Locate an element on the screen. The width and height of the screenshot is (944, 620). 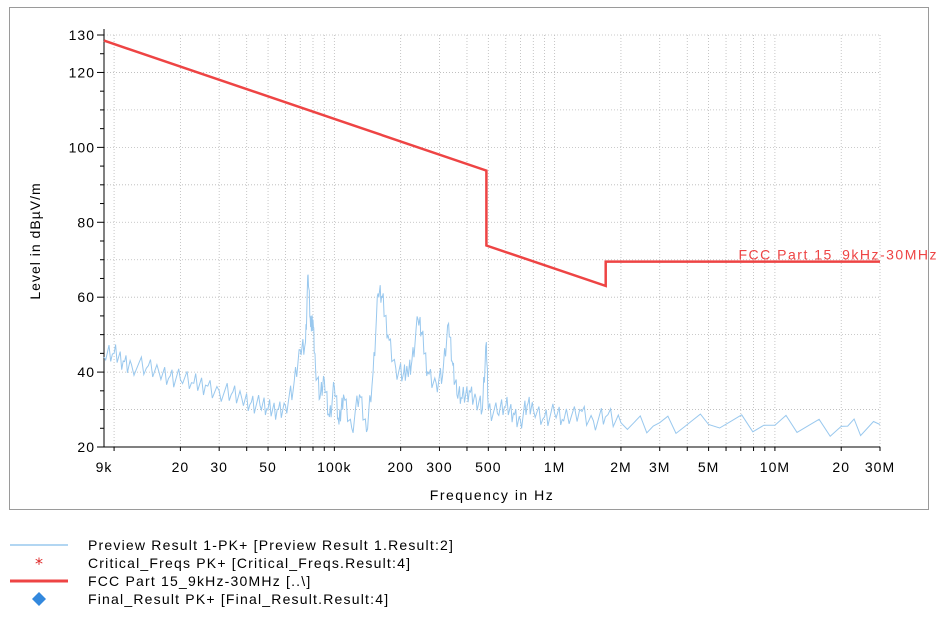
x-tick-label: 9k is located at coordinates (104, 467).